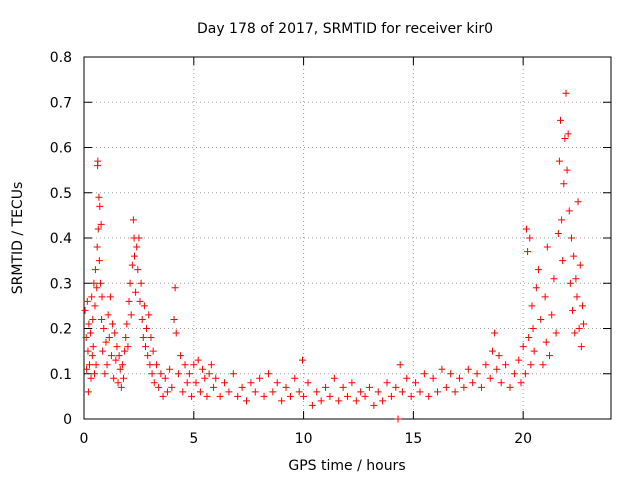 The image size is (640, 480). Describe the element at coordinates (84, 439) in the screenshot. I see `x-tick-label: 0` at that location.